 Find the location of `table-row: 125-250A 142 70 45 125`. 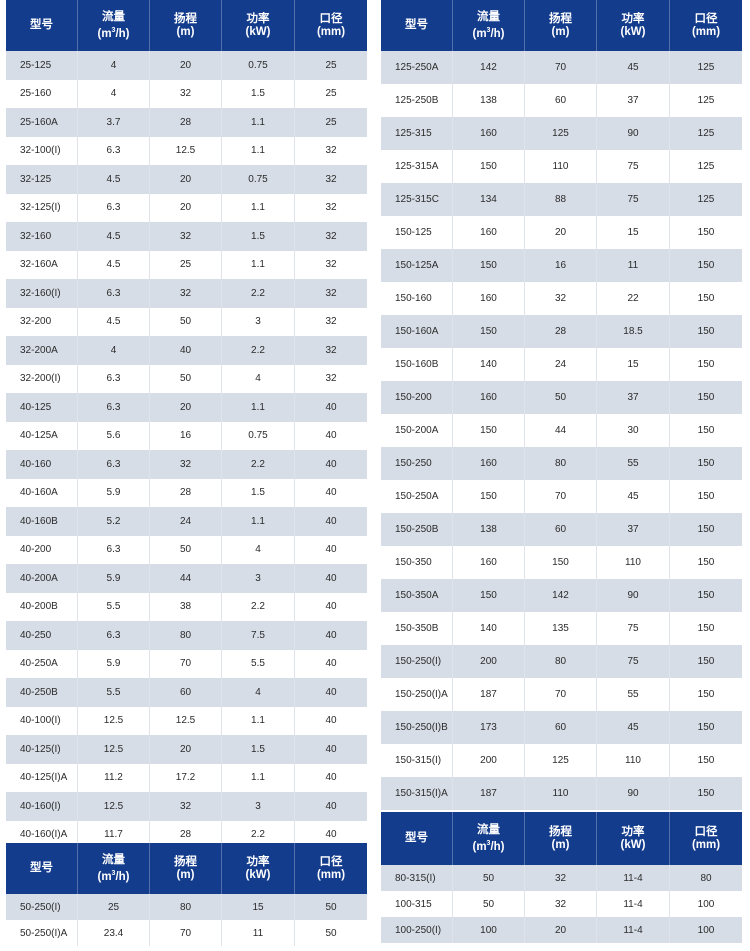

table-row: 125-250A 142 70 45 125 is located at coordinates (561, 67).